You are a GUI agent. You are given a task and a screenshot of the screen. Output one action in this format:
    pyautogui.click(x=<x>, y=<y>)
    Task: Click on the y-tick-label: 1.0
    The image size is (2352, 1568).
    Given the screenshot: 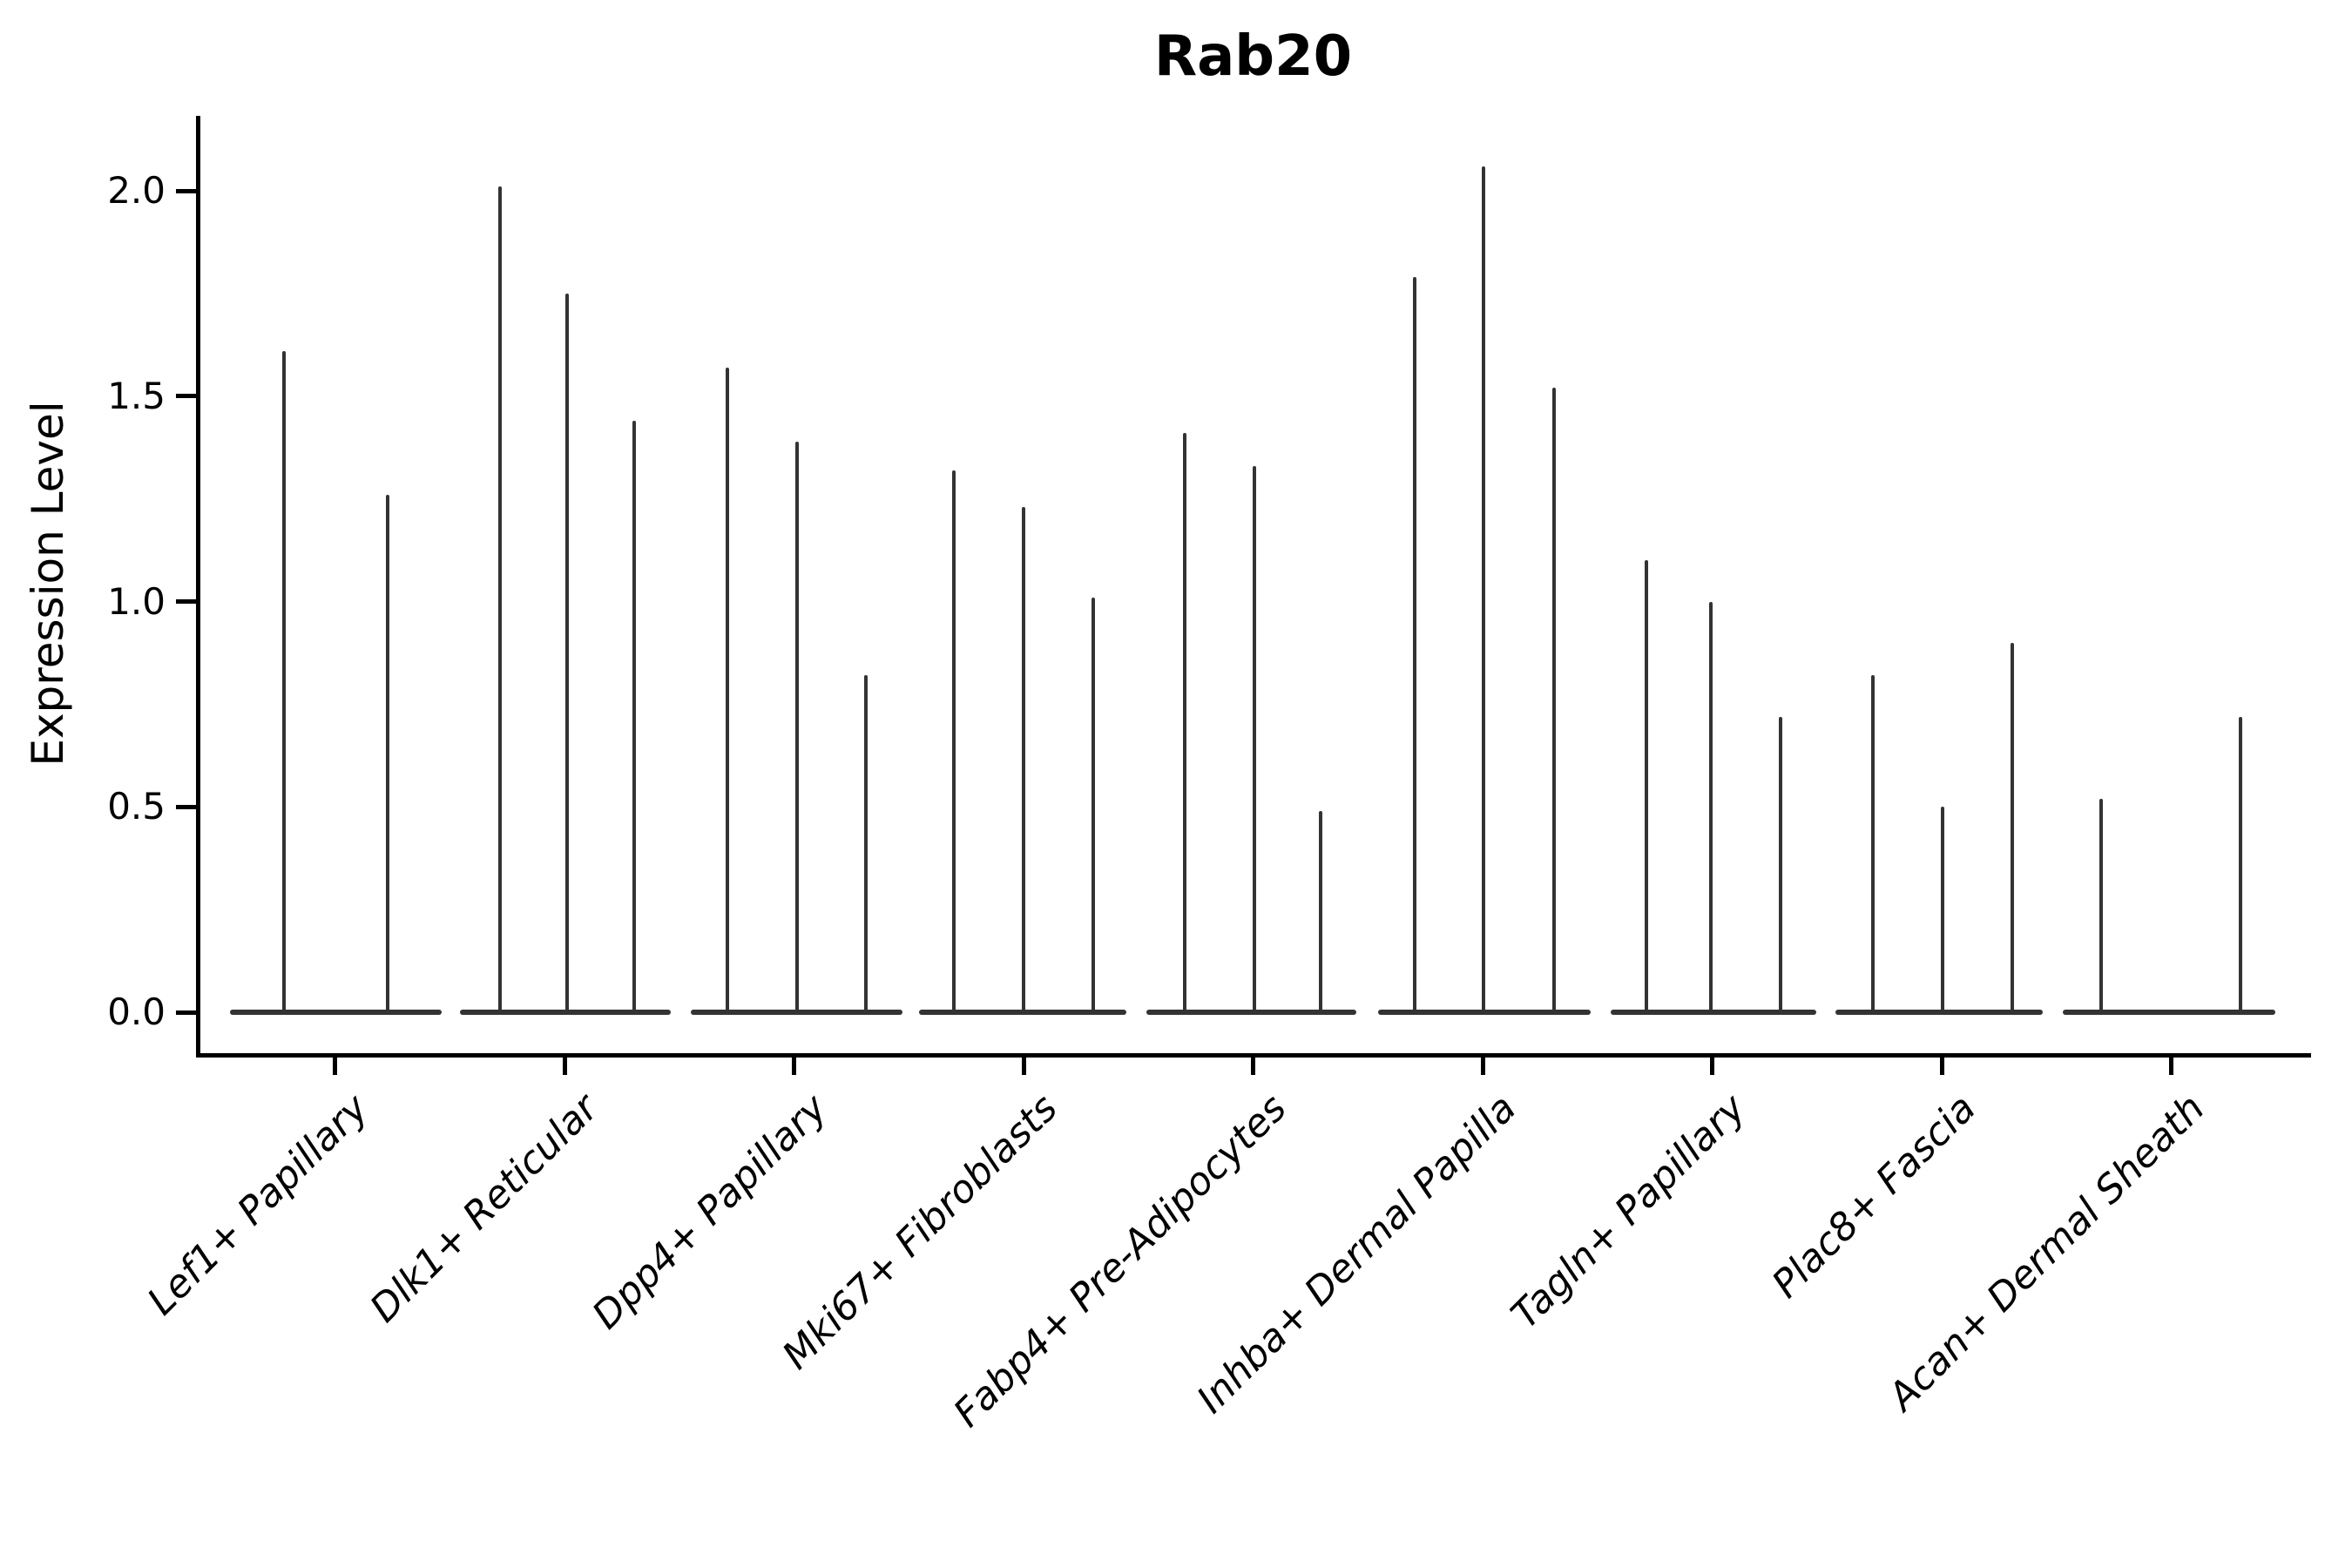 What is the action you would take?
    pyautogui.click(x=136, y=601)
    